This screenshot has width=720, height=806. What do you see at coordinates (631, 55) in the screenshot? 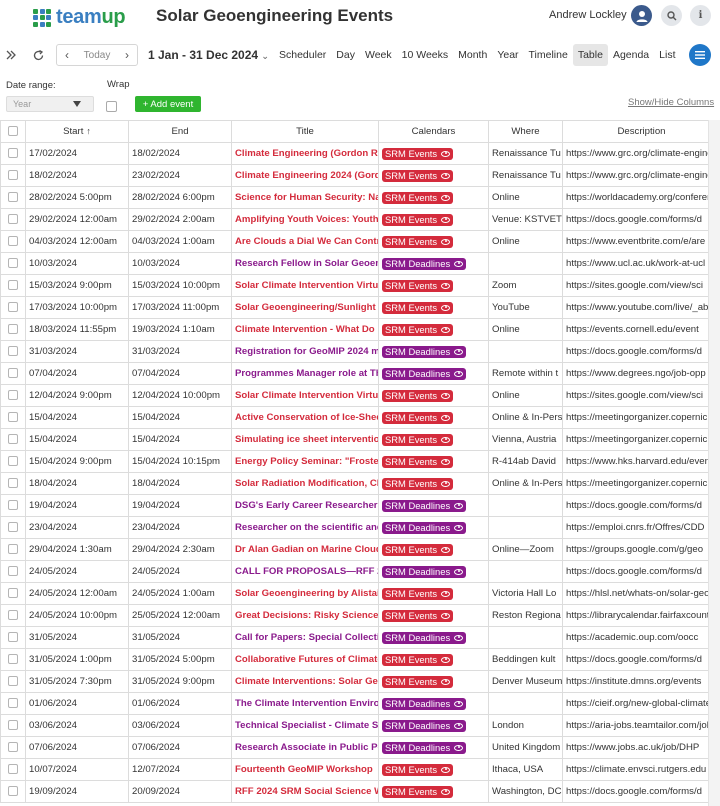
I see `tab-agenda: Agenda` at bounding box center [631, 55].